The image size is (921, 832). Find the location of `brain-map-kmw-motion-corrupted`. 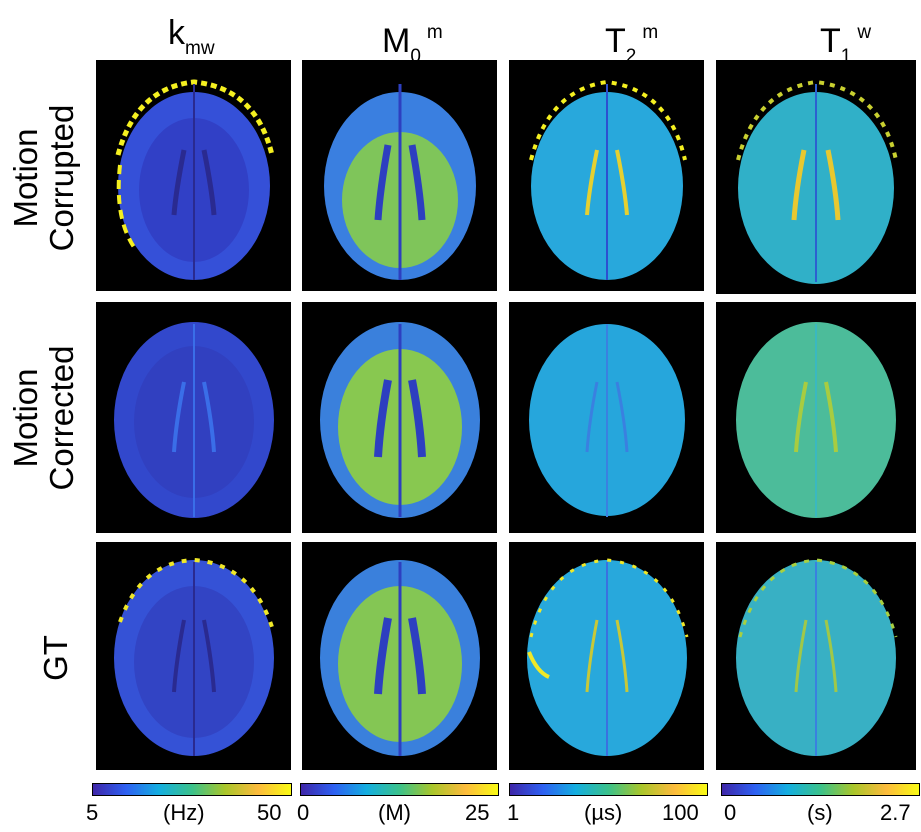

brain-map-kmw-motion-corrupted is located at coordinates (193, 175).